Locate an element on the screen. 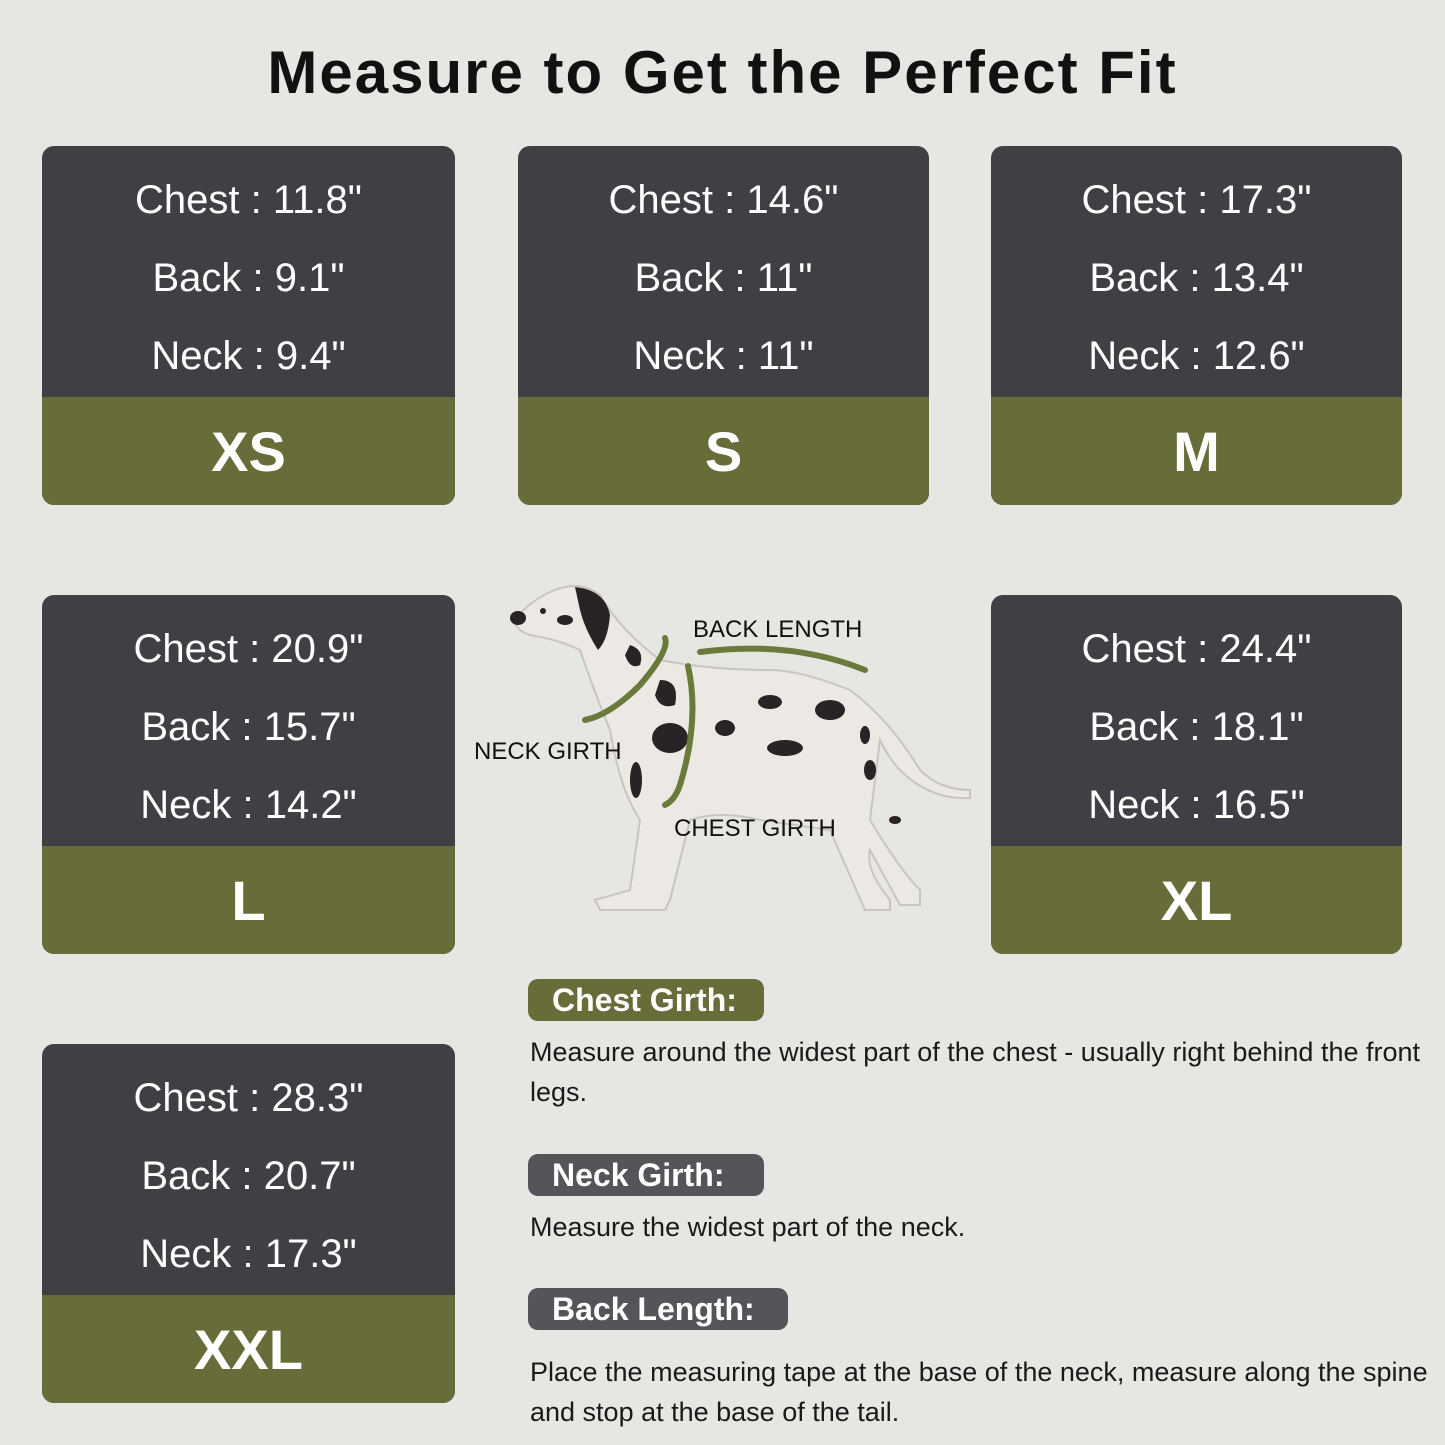 This screenshot has height=1445, width=1445. dalmatian-illustration is located at coordinates (740, 748).